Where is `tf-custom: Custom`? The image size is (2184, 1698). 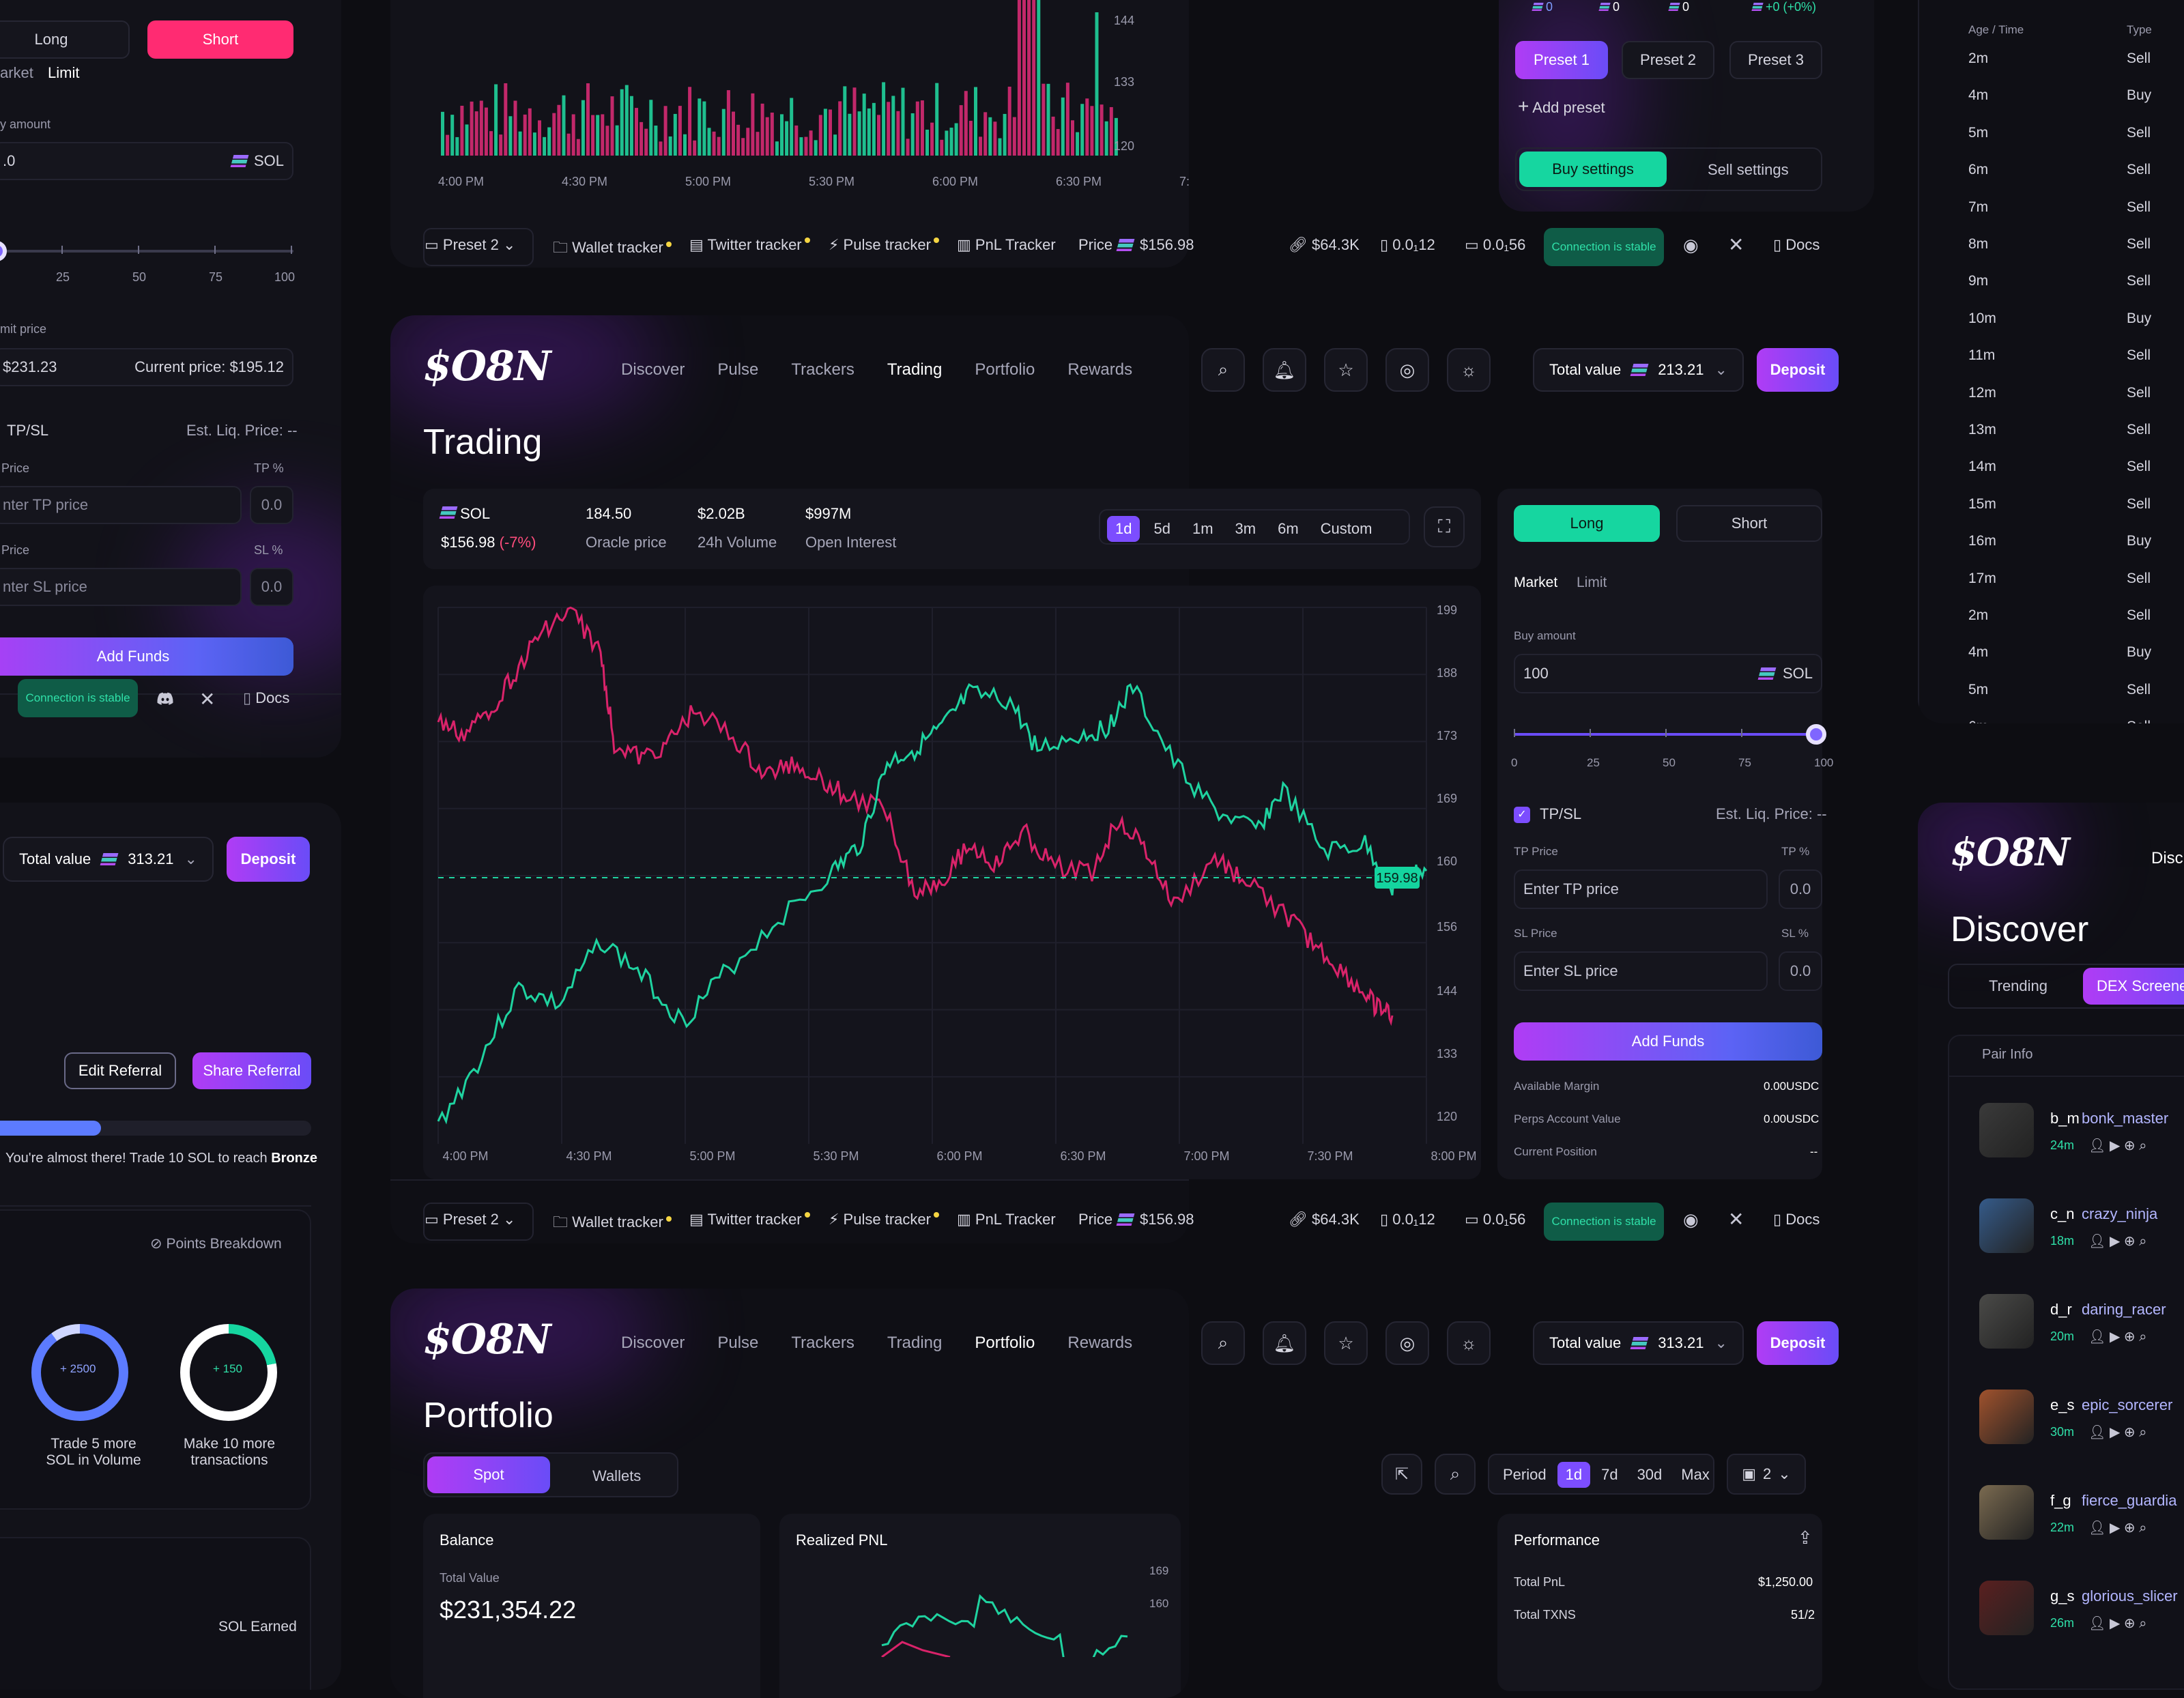
tf-custom: Custom is located at coordinates (1346, 528).